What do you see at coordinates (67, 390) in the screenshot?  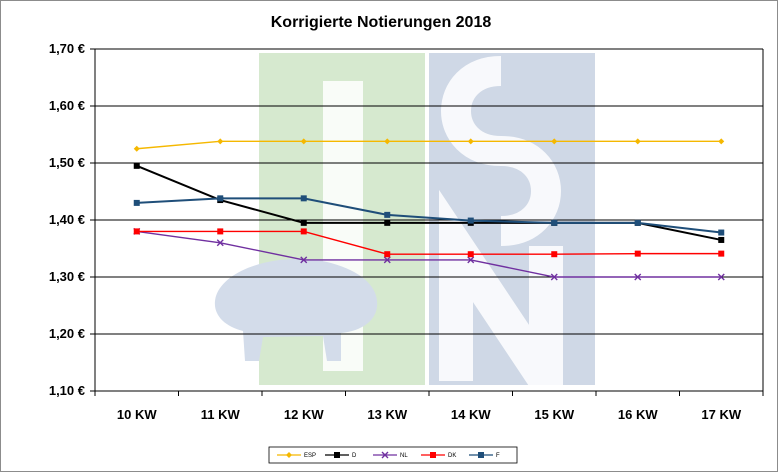 I see `y-tick-label: 1,10 €` at bounding box center [67, 390].